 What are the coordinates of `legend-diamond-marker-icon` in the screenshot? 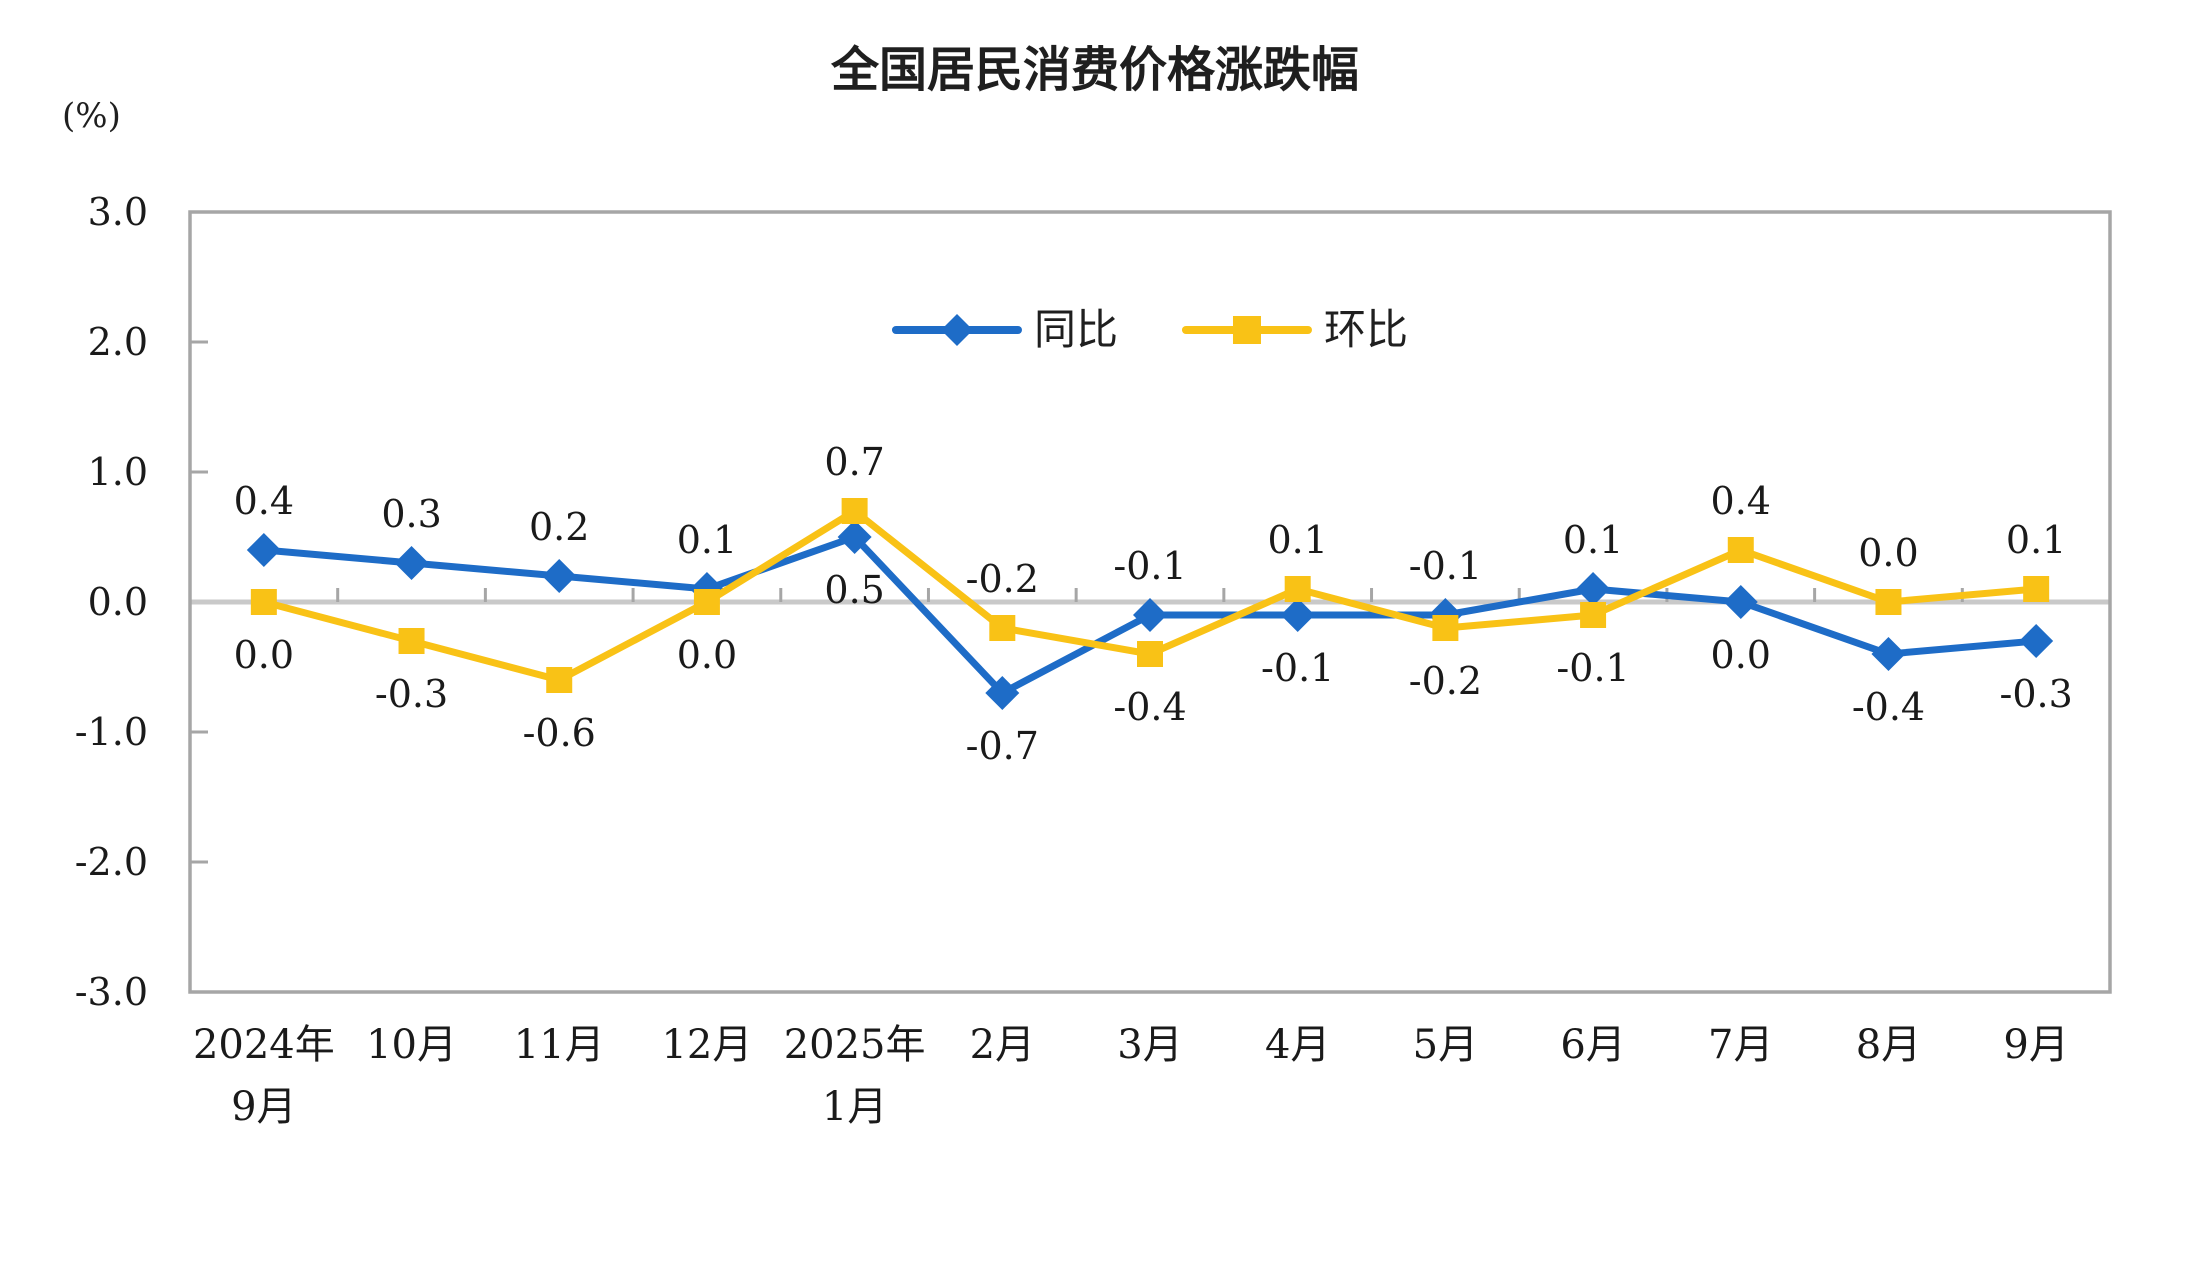 It's located at (956, 330).